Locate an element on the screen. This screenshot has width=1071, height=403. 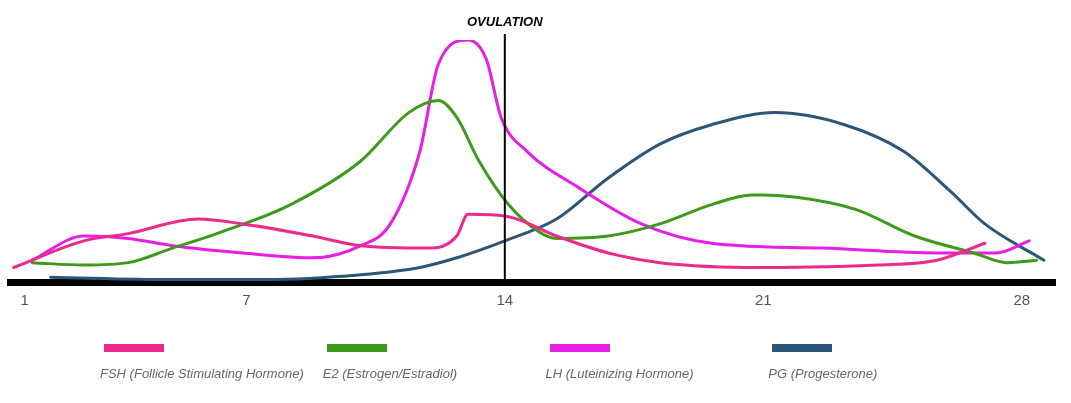
legend-label: E2 (Estrogen/Estradiol) is located at coordinates (390, 373).